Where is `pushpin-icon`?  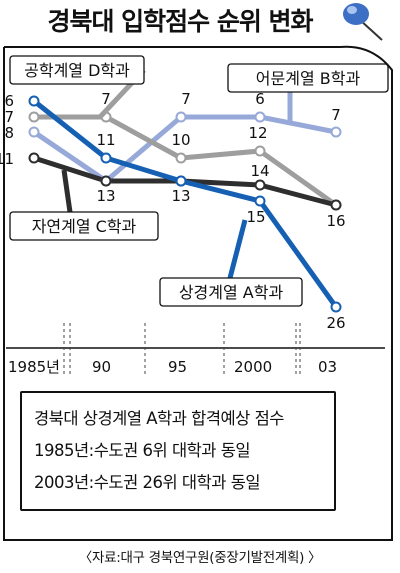
pushpin-icon is located at coordinates (363, 22).